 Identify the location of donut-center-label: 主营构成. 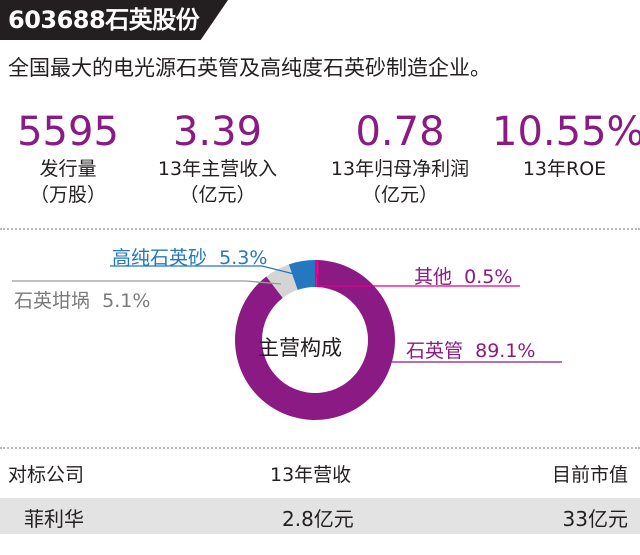
(300, 348).